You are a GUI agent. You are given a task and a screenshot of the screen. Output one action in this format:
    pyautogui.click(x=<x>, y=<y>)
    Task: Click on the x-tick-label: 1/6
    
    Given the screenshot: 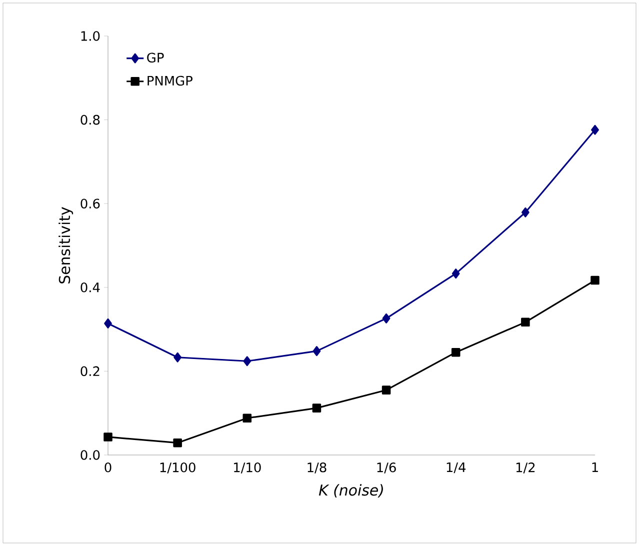 What is the action you would take?
    pyautogui.click(x=386, y=468)
    